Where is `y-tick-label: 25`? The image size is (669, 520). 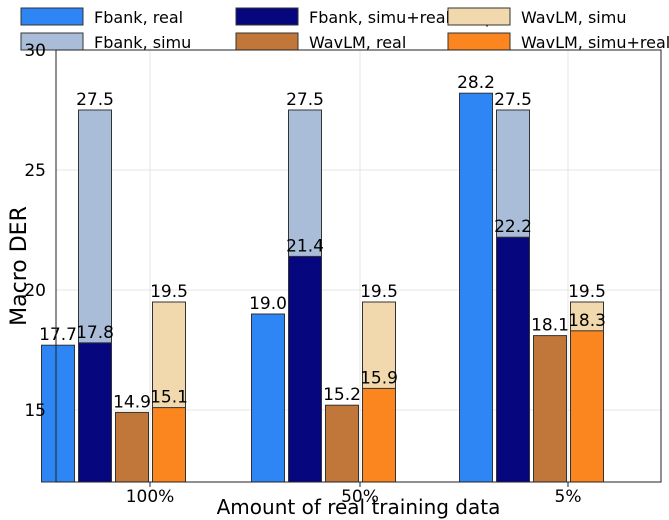
y-tick-label: 25 is located at coordinates (35, 171).